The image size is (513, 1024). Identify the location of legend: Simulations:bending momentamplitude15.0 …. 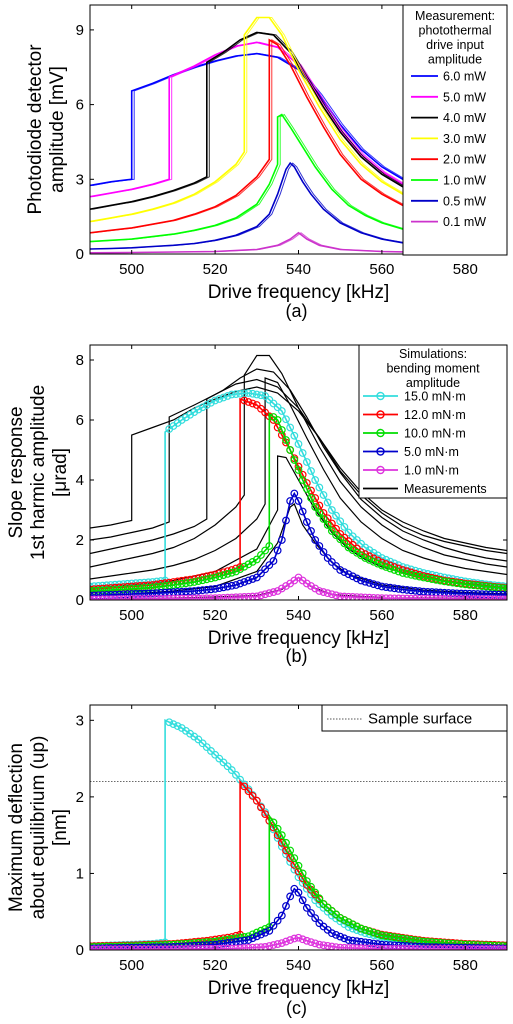
(433, 421).